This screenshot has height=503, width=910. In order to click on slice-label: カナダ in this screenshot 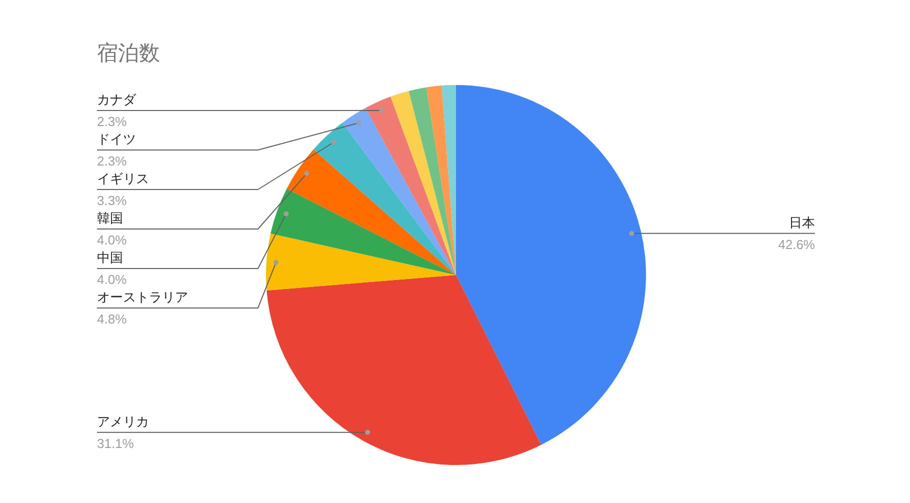, I will do `click(117, 100)`.